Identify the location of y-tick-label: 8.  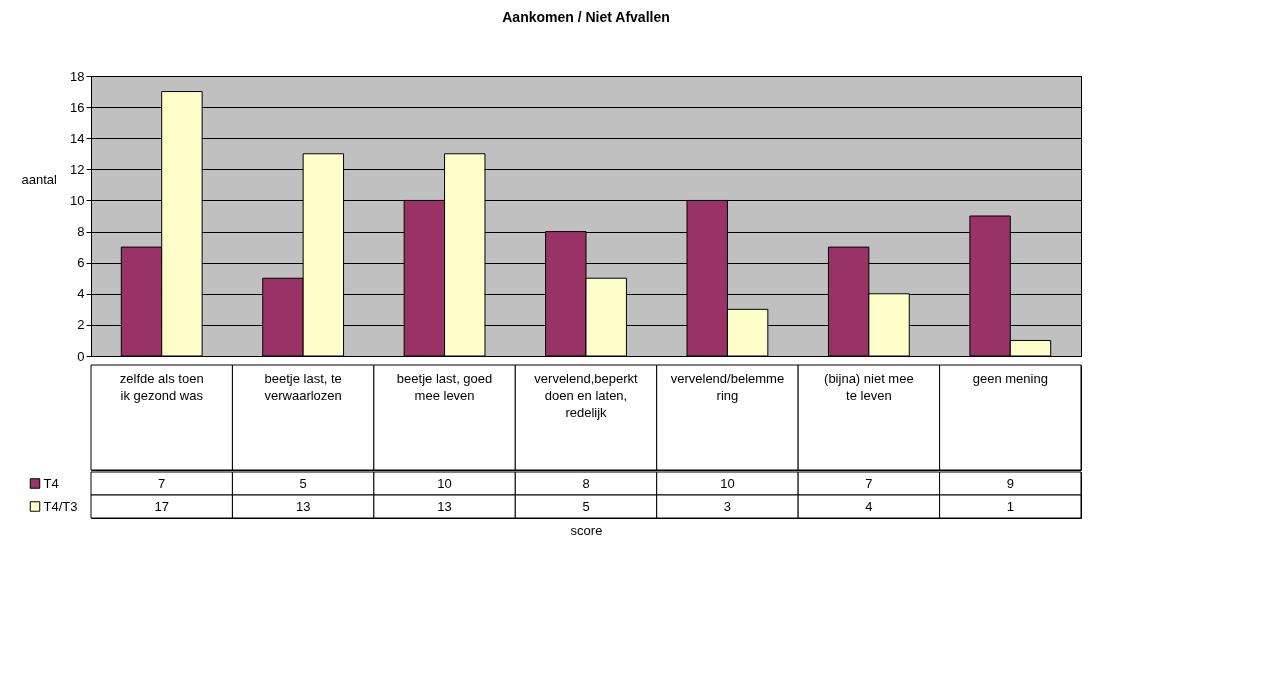
(81, 232).